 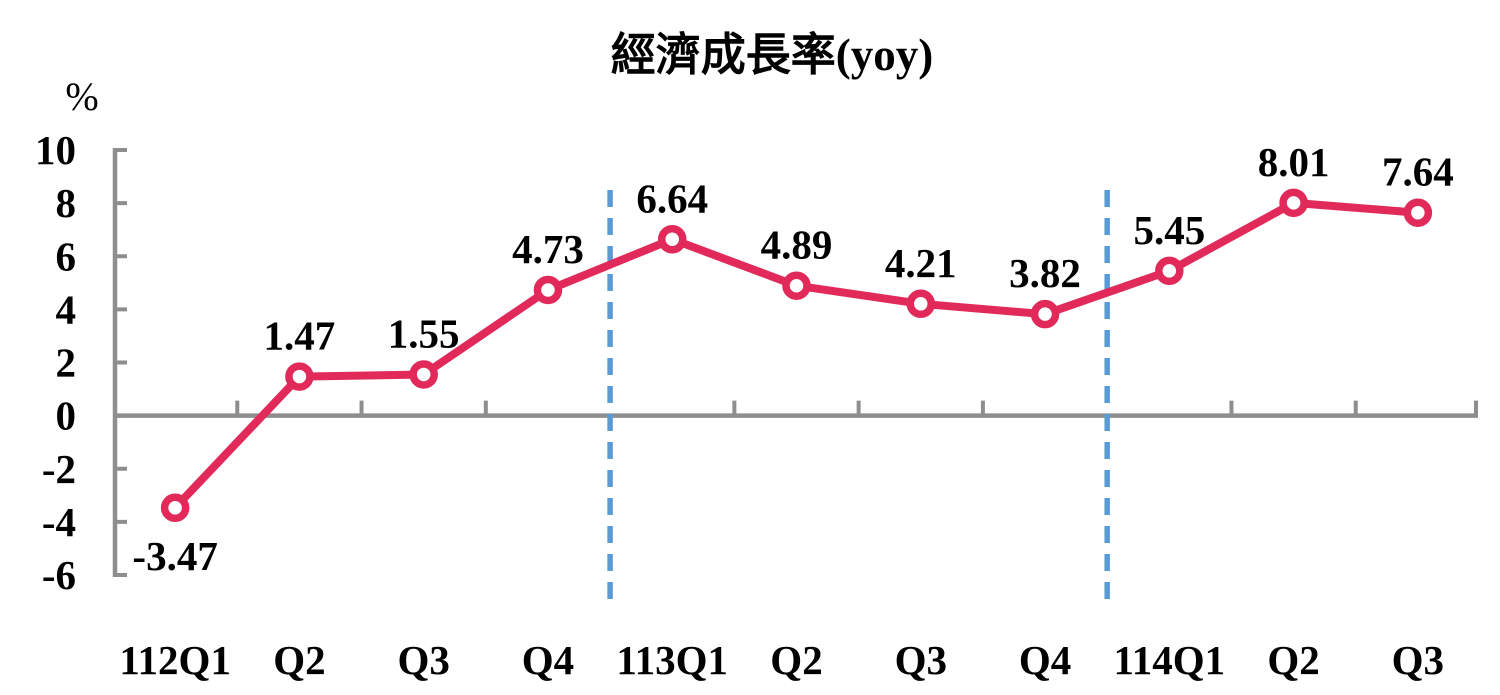 What do you see at coordinates (921, 263) in the screenshot?
I see `data-point-label: 4.21` at bounding box center [921, 263].